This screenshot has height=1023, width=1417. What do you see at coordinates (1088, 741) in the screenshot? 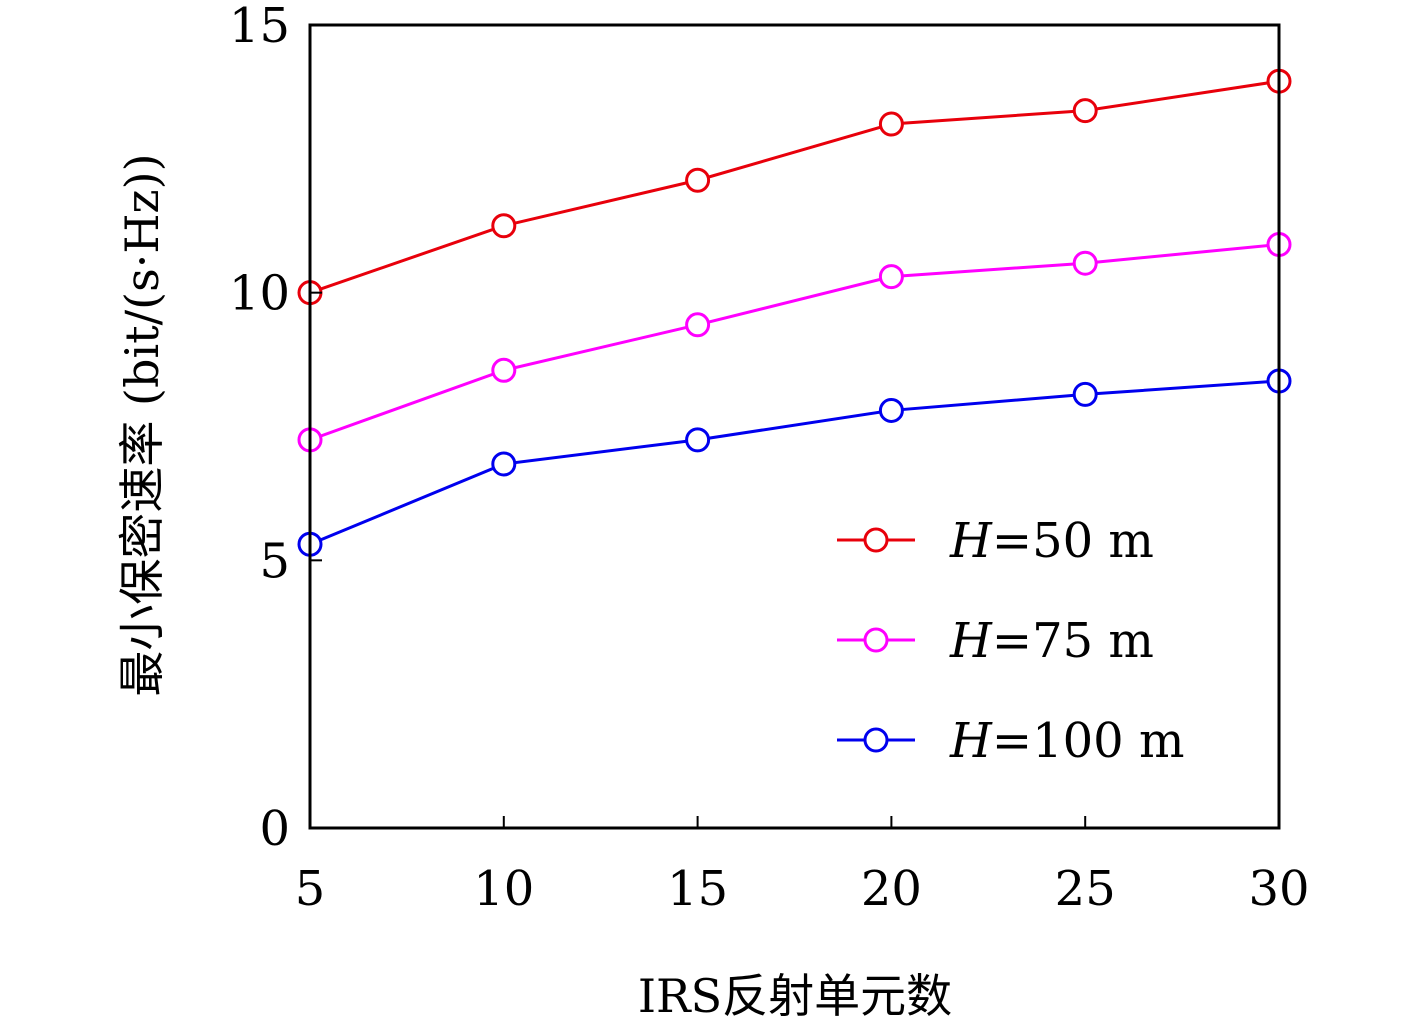
I see `legend-label-value: =100 m` at bounding box center [1088, 741].